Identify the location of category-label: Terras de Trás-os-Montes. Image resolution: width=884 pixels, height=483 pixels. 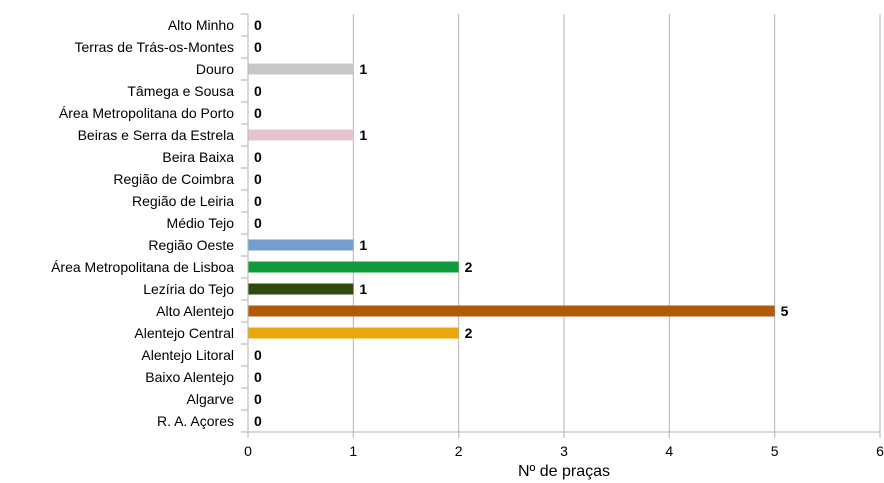
(155, 47).